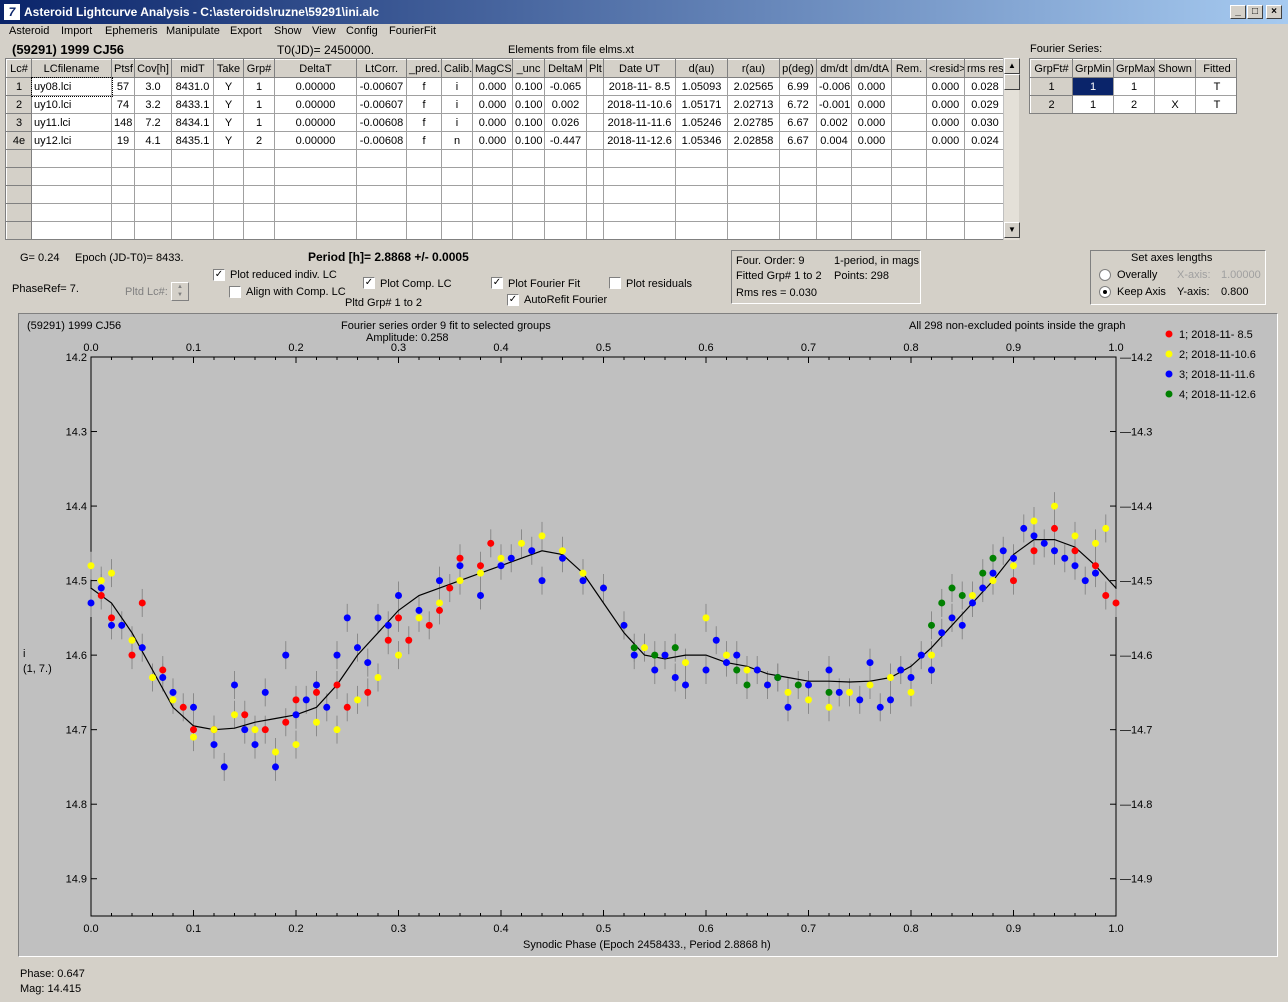  What do you see at coordinates (381, 68) in the screenshot?
I see `column-header: LtCorr.` at bounding box center [381, 68].